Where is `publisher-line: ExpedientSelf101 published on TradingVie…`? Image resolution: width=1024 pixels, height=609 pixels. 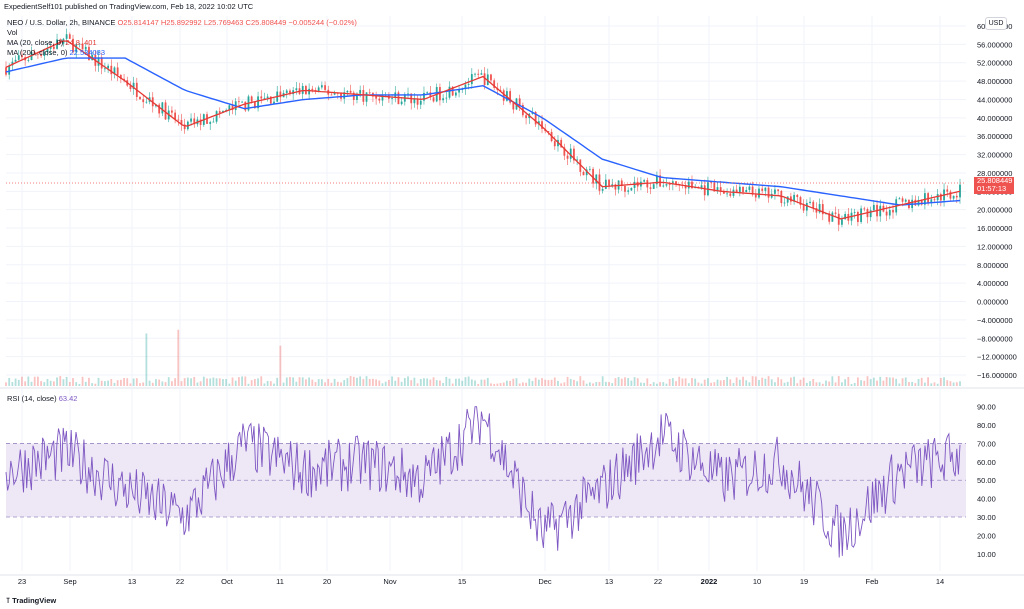 publisher-line: ExpedientSelf101 published on TradingVie… is located at coordinates (129, 6).